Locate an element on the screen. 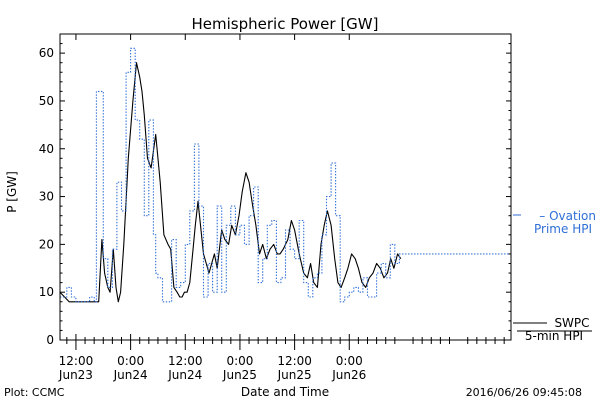 The height and width of the screenshot is (400, 600). x-tick-date-label: Jun23 is located at coordinates (75, 375).